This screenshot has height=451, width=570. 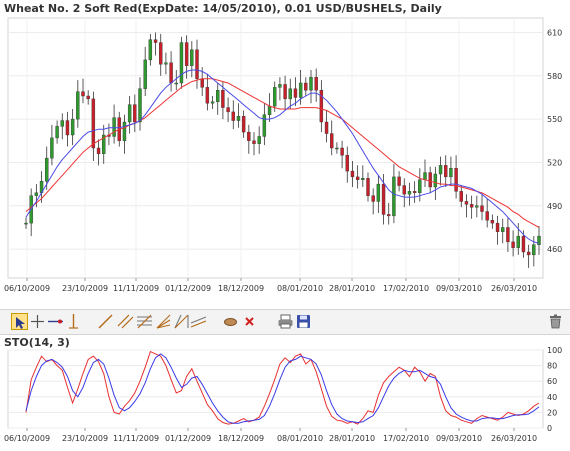 I want to click on fan-icon, so click(x=163, y=321).